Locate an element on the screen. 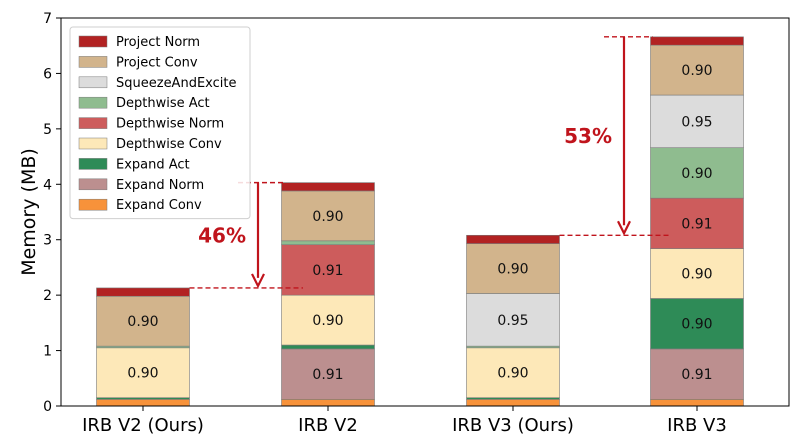 The width and height of the screenshot is (800, 446). legend-label: Expand Norm is located at coordinates (160, 185).